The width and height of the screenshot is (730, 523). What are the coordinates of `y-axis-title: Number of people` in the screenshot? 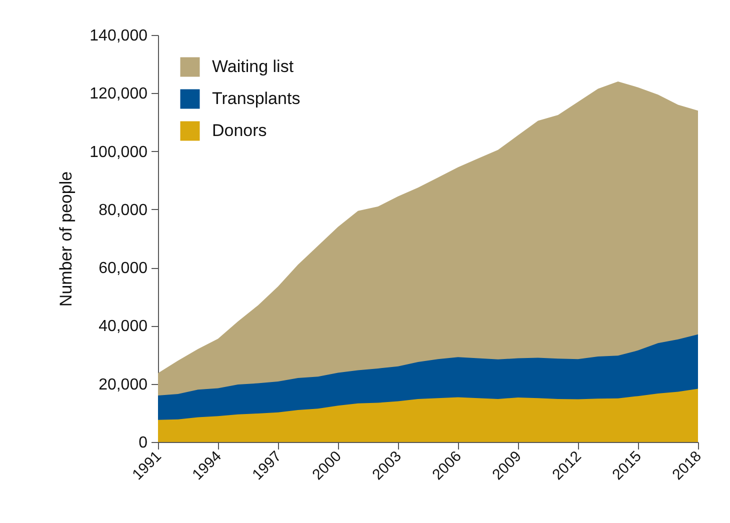 It's located at (66, 239).